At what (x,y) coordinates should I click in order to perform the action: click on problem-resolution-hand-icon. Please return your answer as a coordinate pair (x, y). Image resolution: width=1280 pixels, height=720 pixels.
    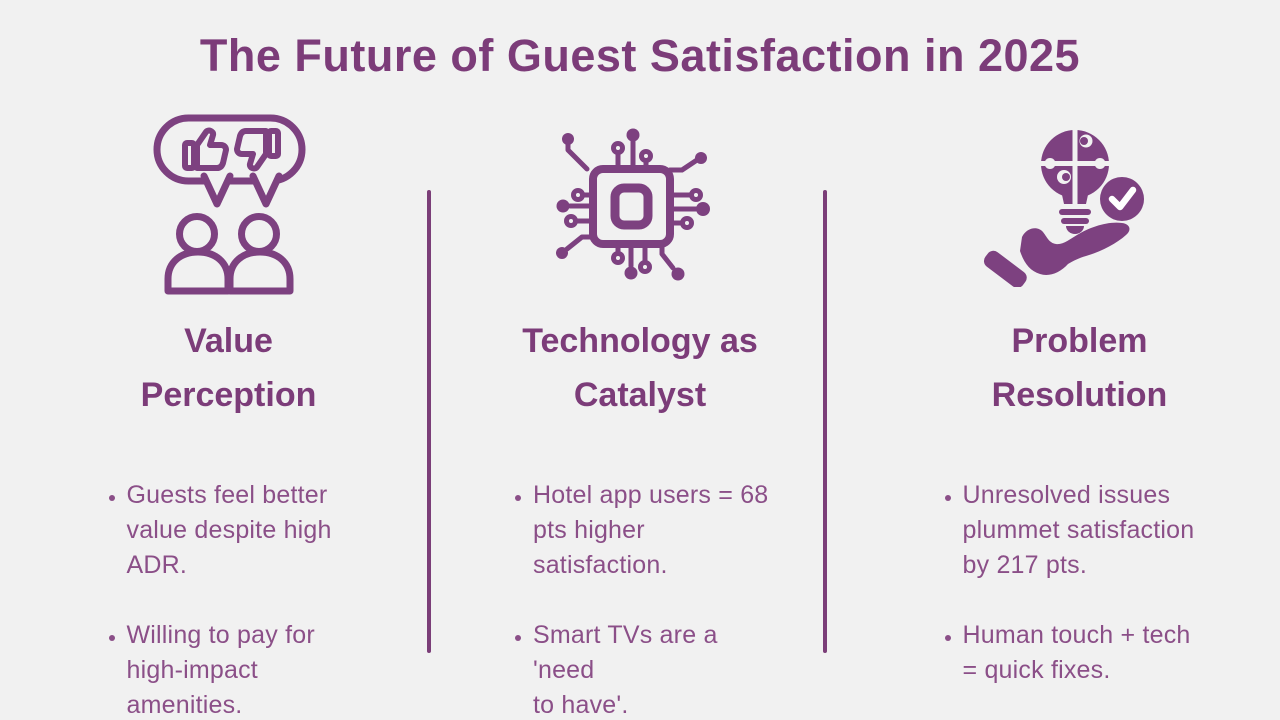
    Looking at the image, I should click on (1080, 202).